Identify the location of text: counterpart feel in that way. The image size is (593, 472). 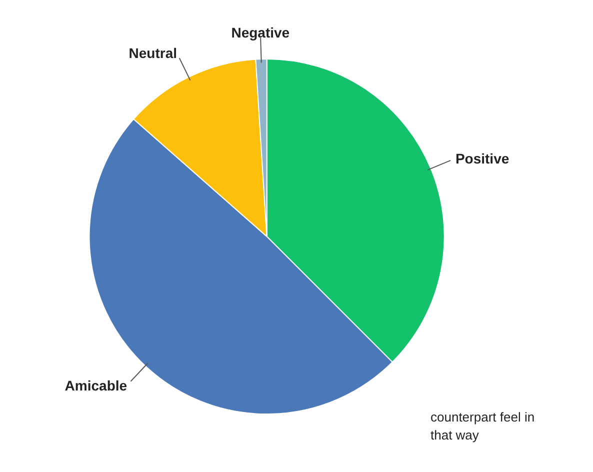
(482, 426).